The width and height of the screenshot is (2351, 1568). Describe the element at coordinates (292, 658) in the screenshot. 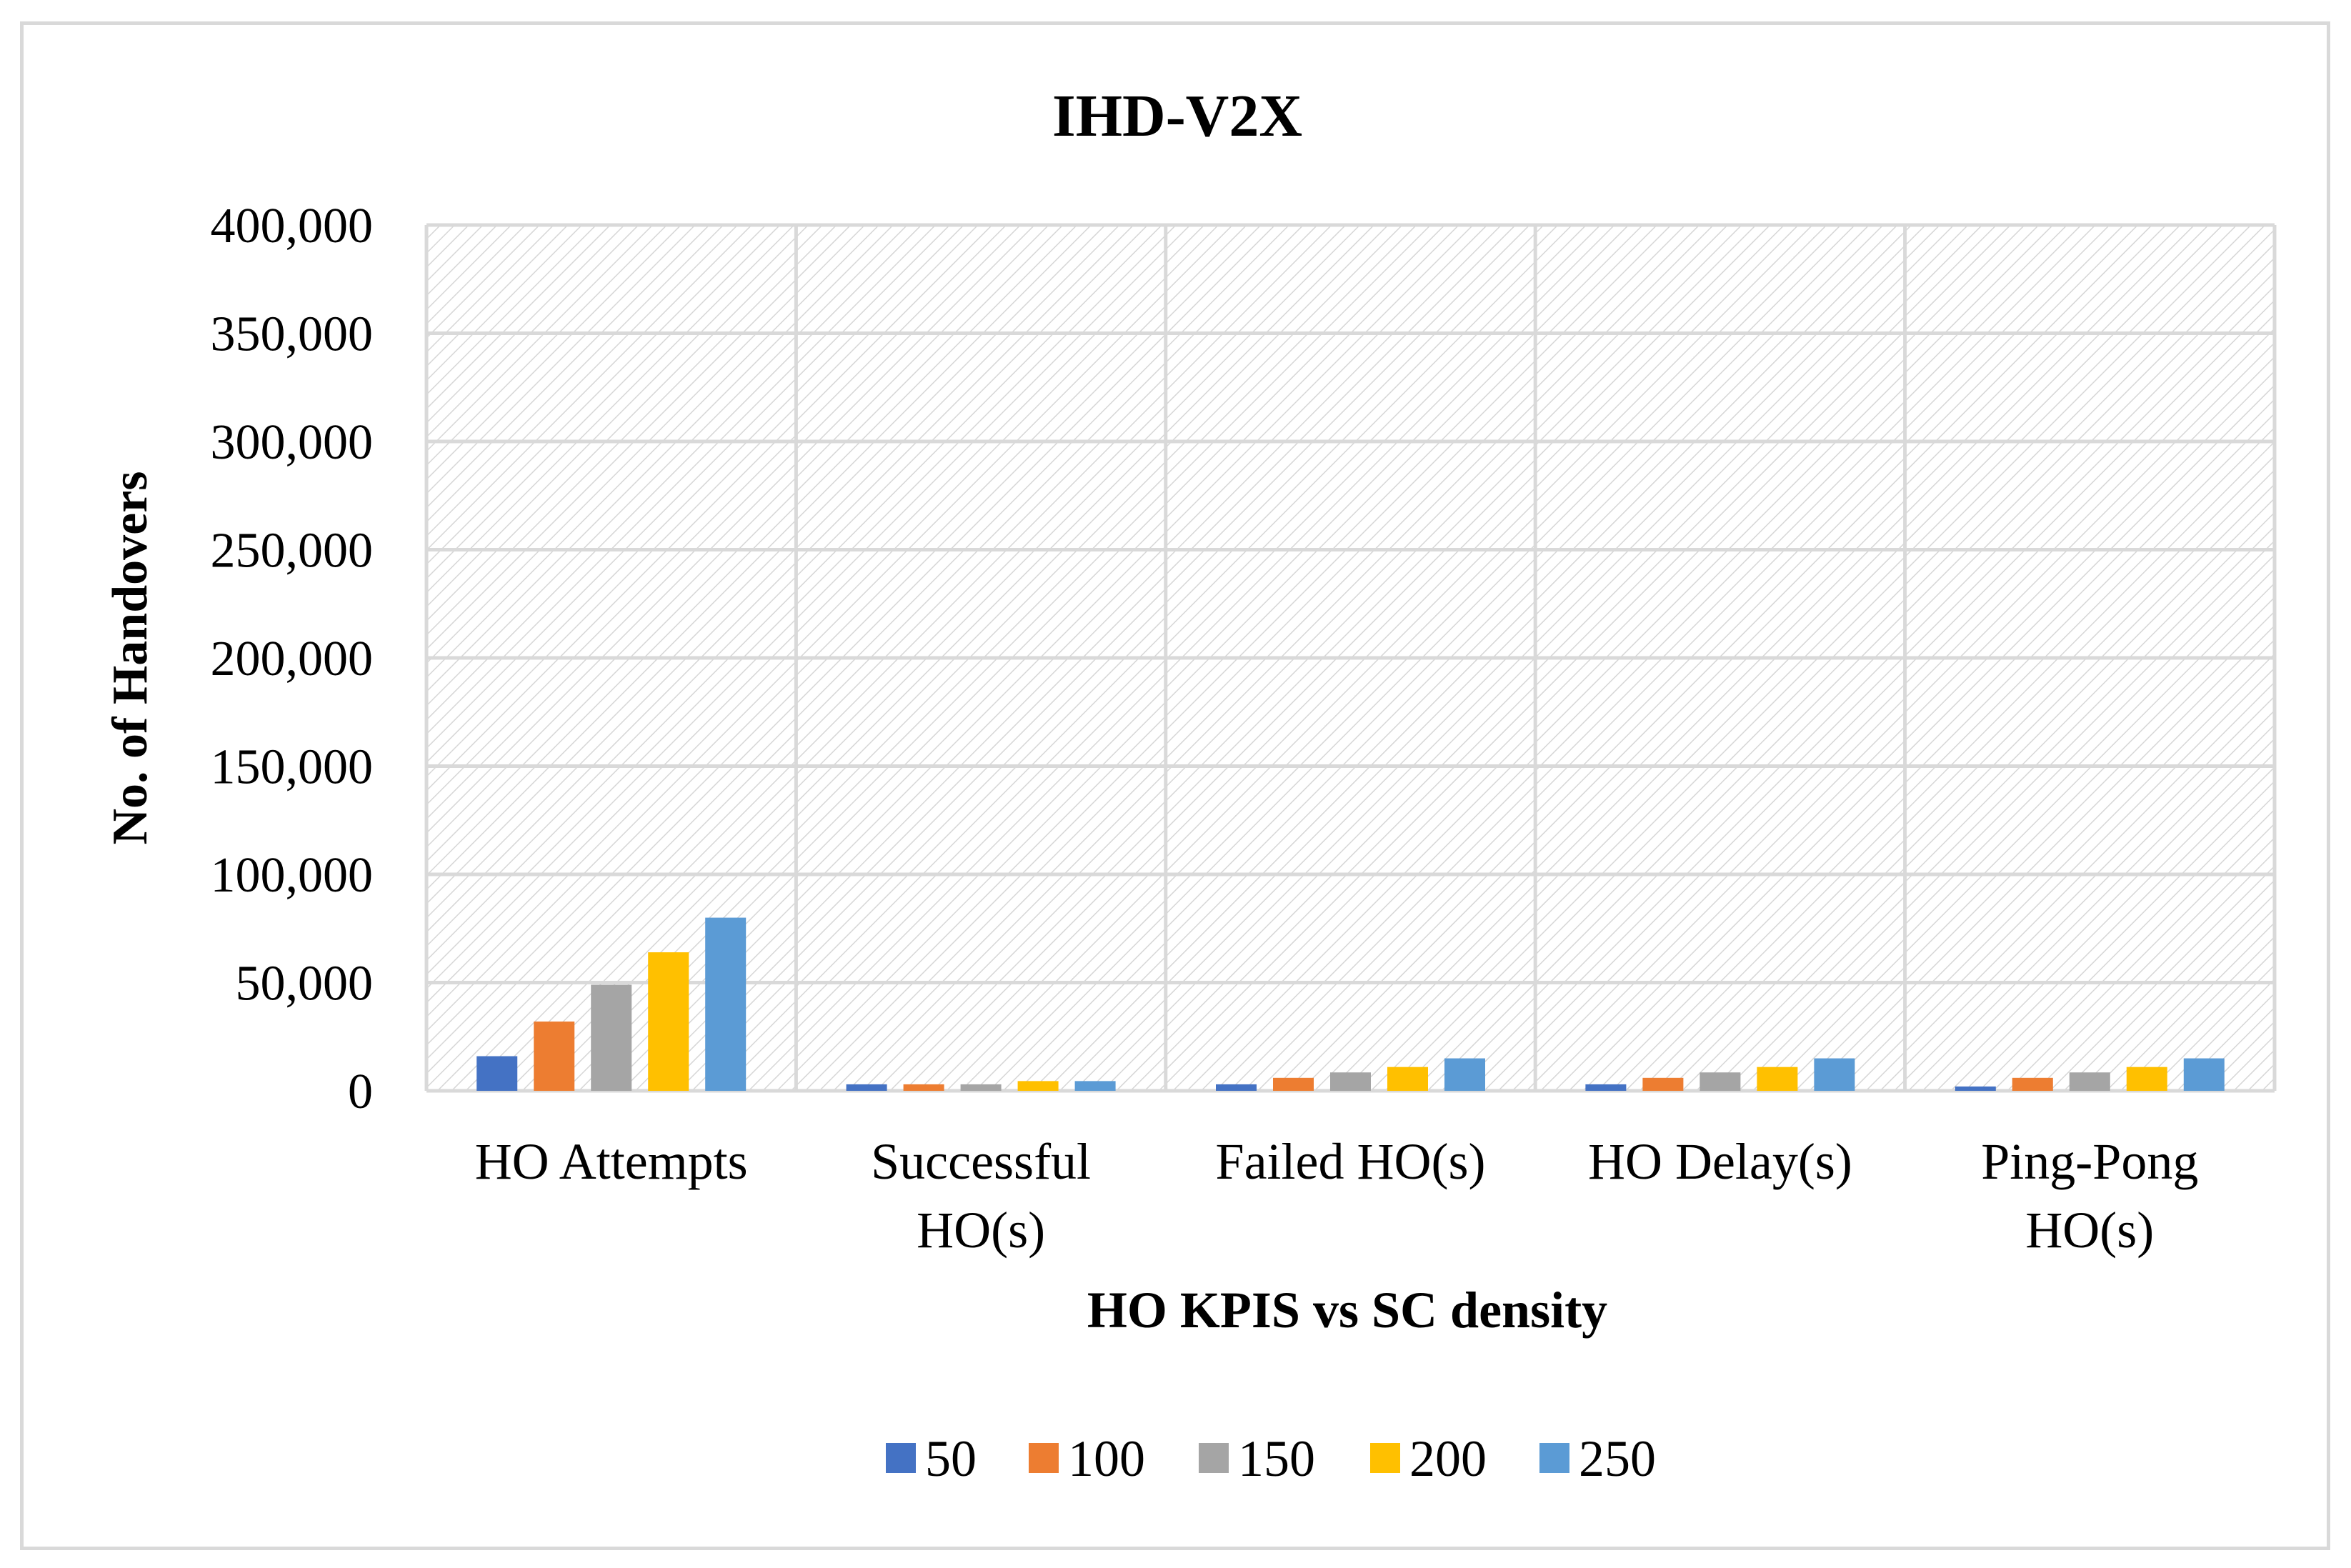

I see `y-tick-label: 200,000` at that location.